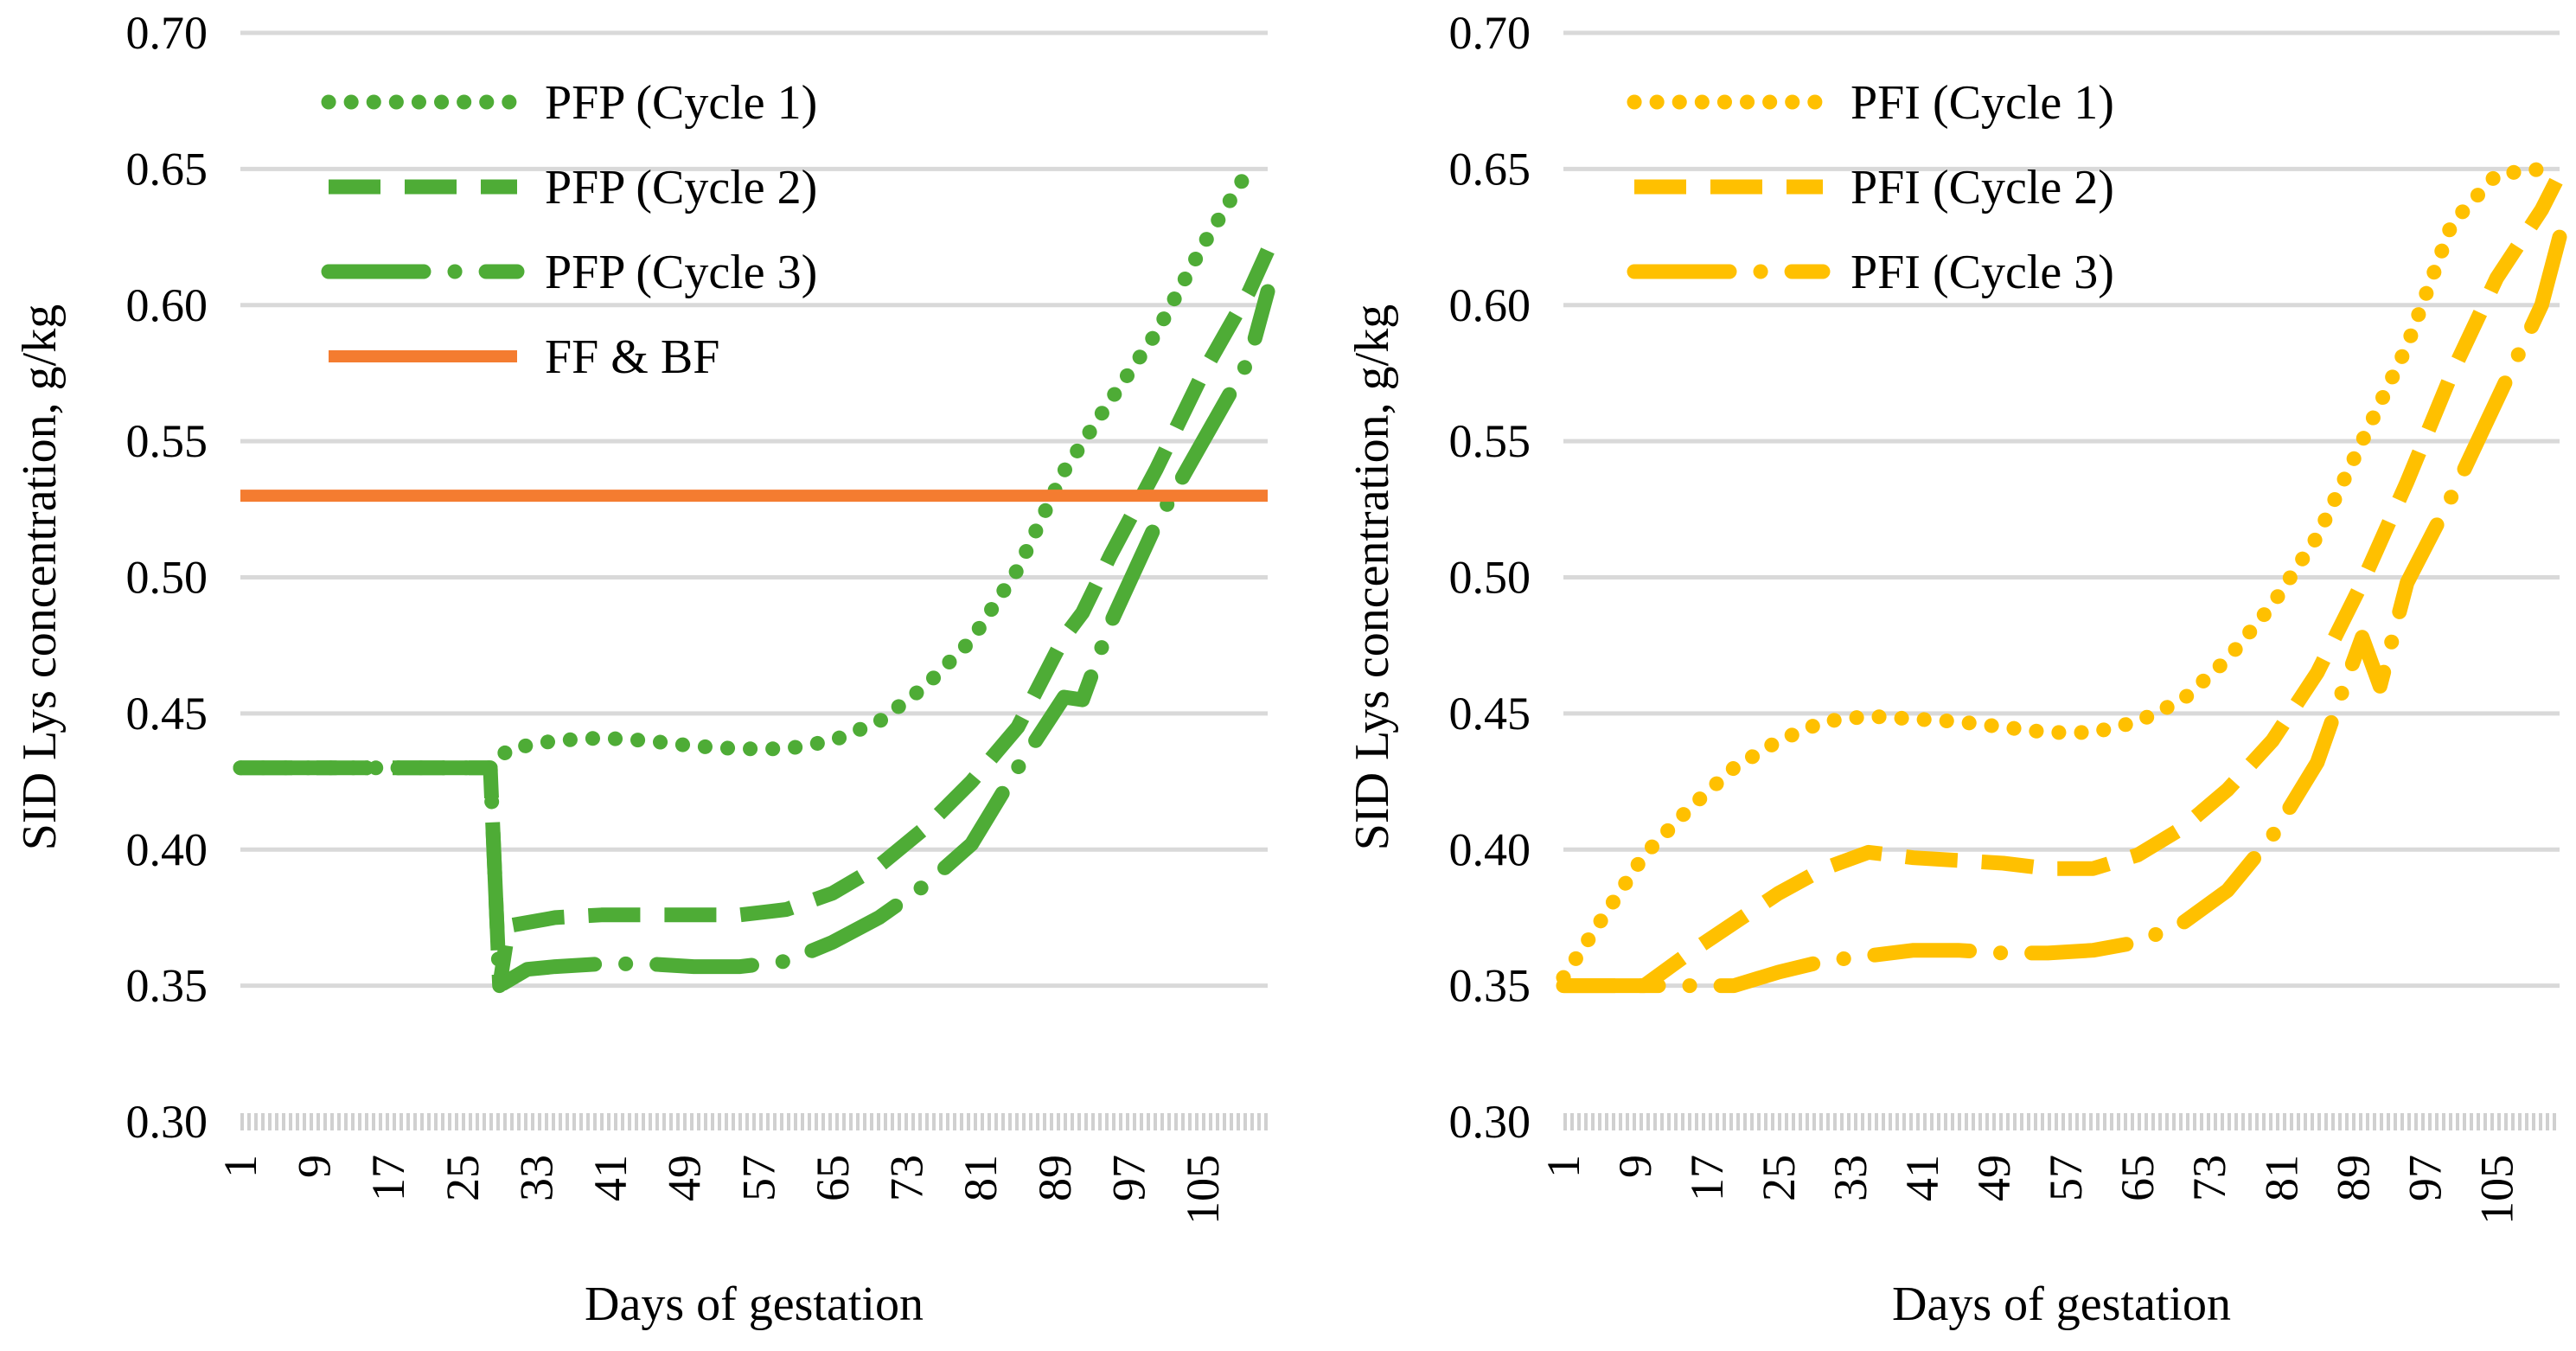 The height and width of the screenshot is (1351, 2576). I want to click on legend-label-3: PFI (Cycle 3), so click(1983, 272).